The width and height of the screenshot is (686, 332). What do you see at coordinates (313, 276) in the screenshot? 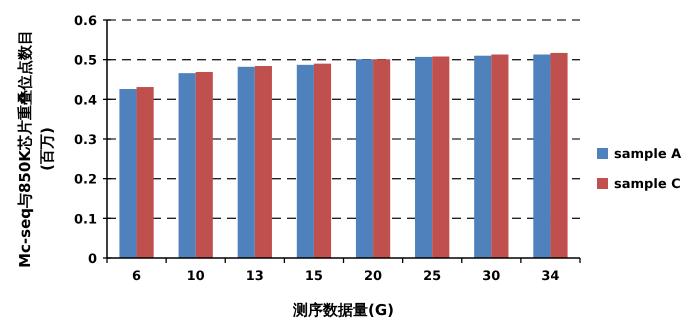
I see `x-tick-label: 15` at bounding box center [313, 276].